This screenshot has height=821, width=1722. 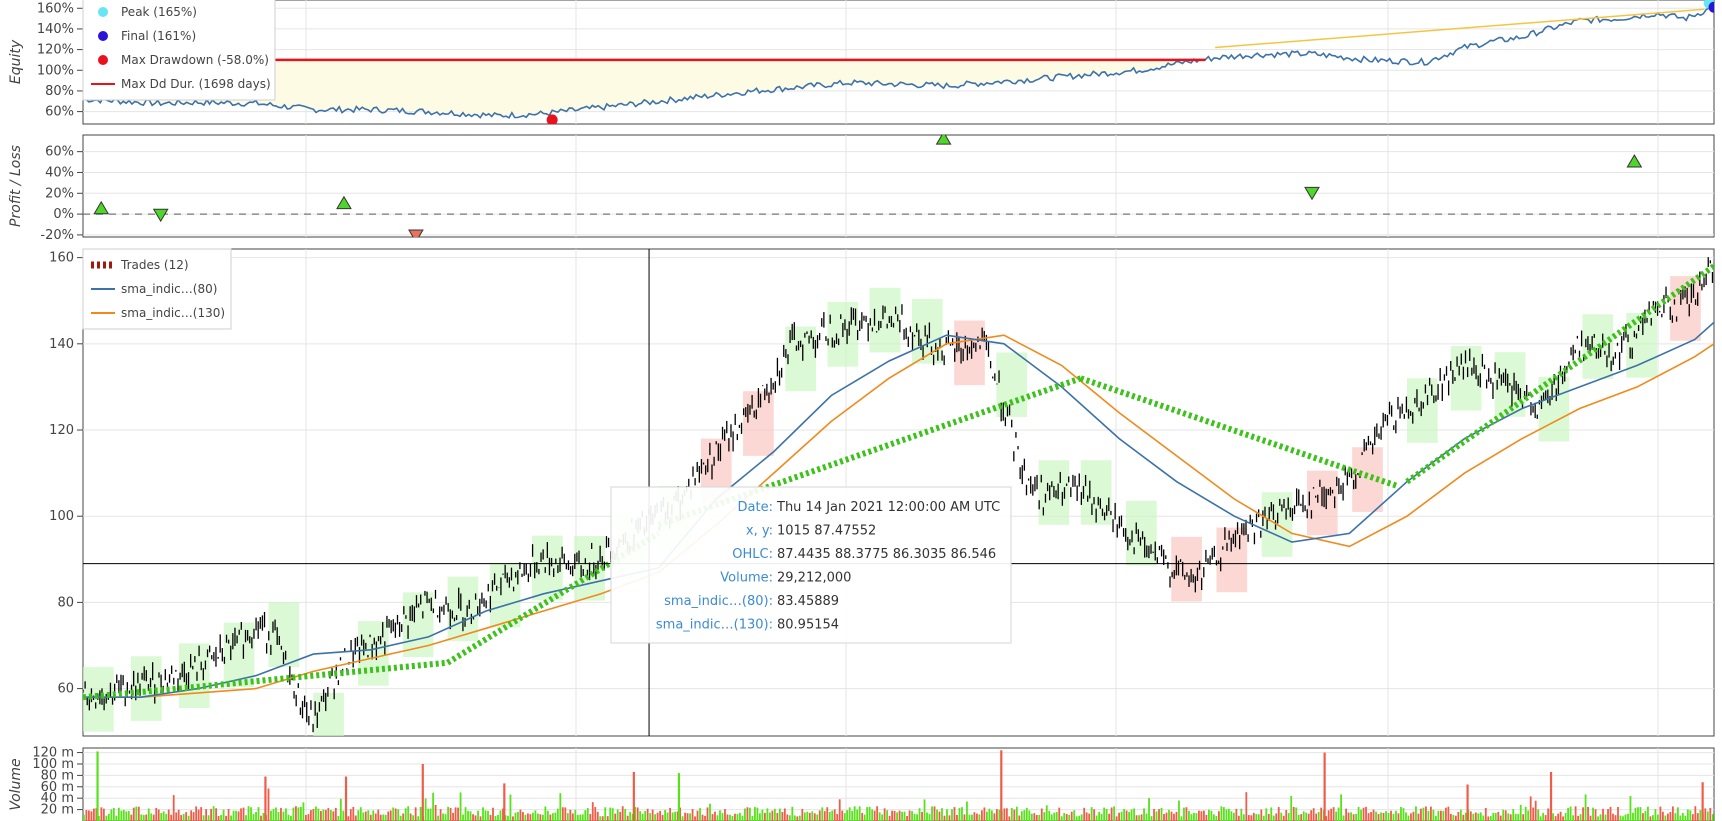 I want to click on equity-drawdown-area, so click(x=644, y=87).